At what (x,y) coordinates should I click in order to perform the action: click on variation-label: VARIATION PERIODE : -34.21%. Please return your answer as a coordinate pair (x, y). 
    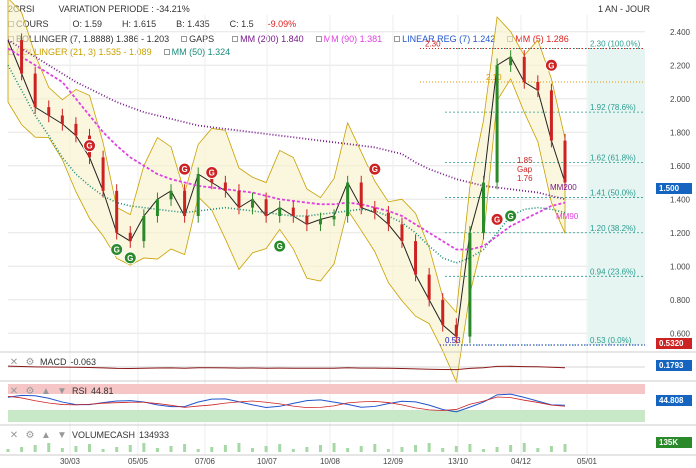
    Looking at the image, I should click on (124, 9).